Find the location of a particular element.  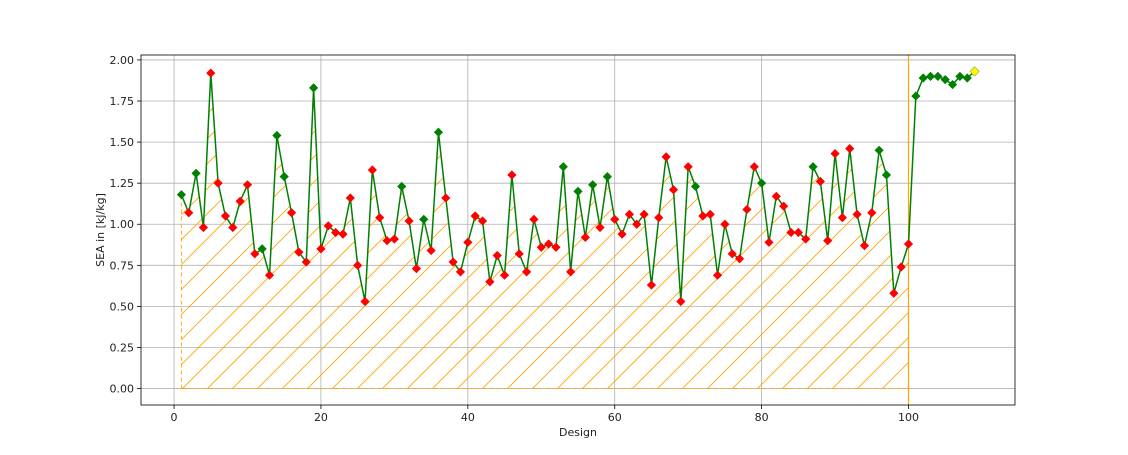

data-point-yellow is located at coordinates (974, 71).